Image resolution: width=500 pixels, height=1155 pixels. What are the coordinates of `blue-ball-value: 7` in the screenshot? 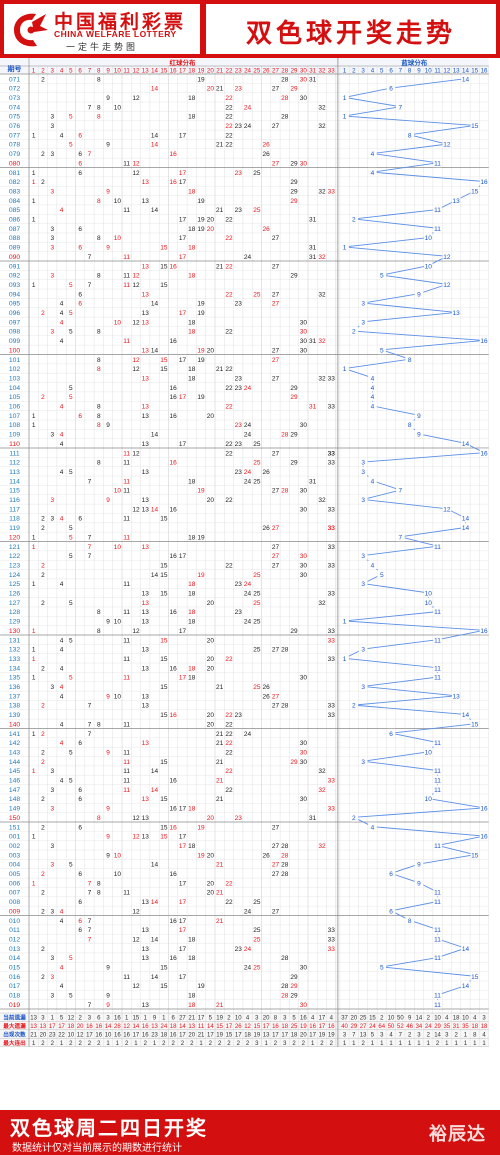 It's located at (401, 491).